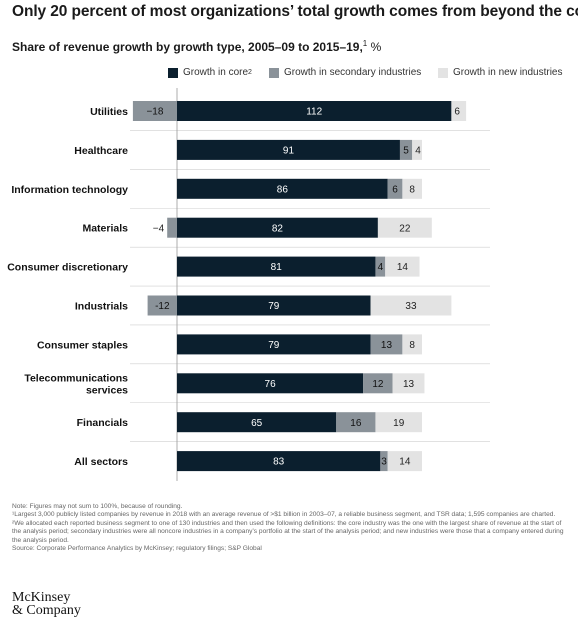  I want to click on mckinsey-logo: McKinsey & Company, so click(46, 604).